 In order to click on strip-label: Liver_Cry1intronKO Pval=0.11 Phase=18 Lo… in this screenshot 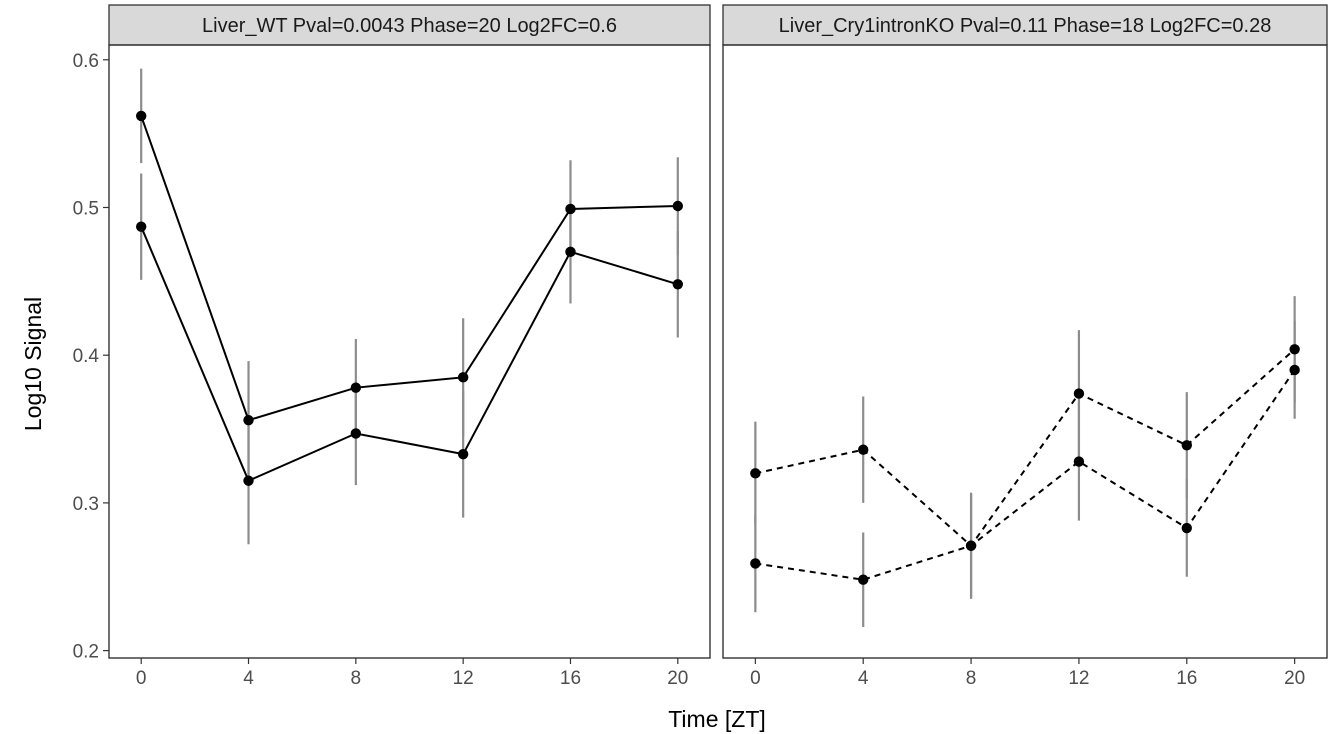, I will do `click(1025, 26)`.